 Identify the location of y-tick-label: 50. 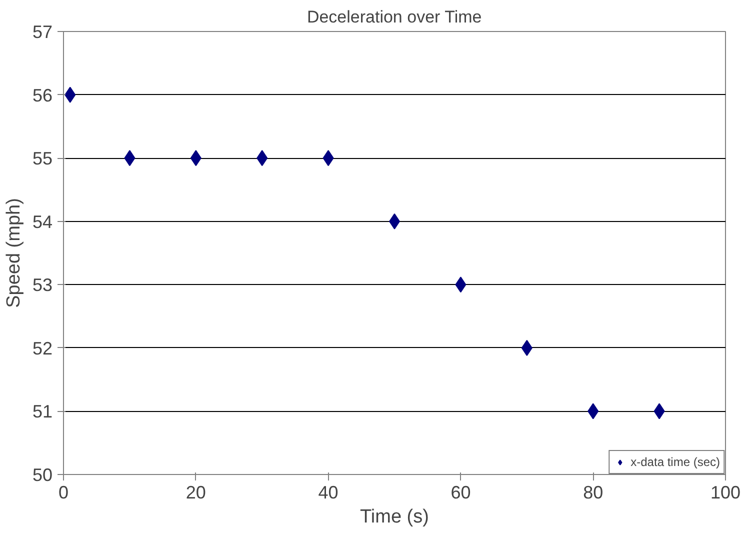
(42, 475).